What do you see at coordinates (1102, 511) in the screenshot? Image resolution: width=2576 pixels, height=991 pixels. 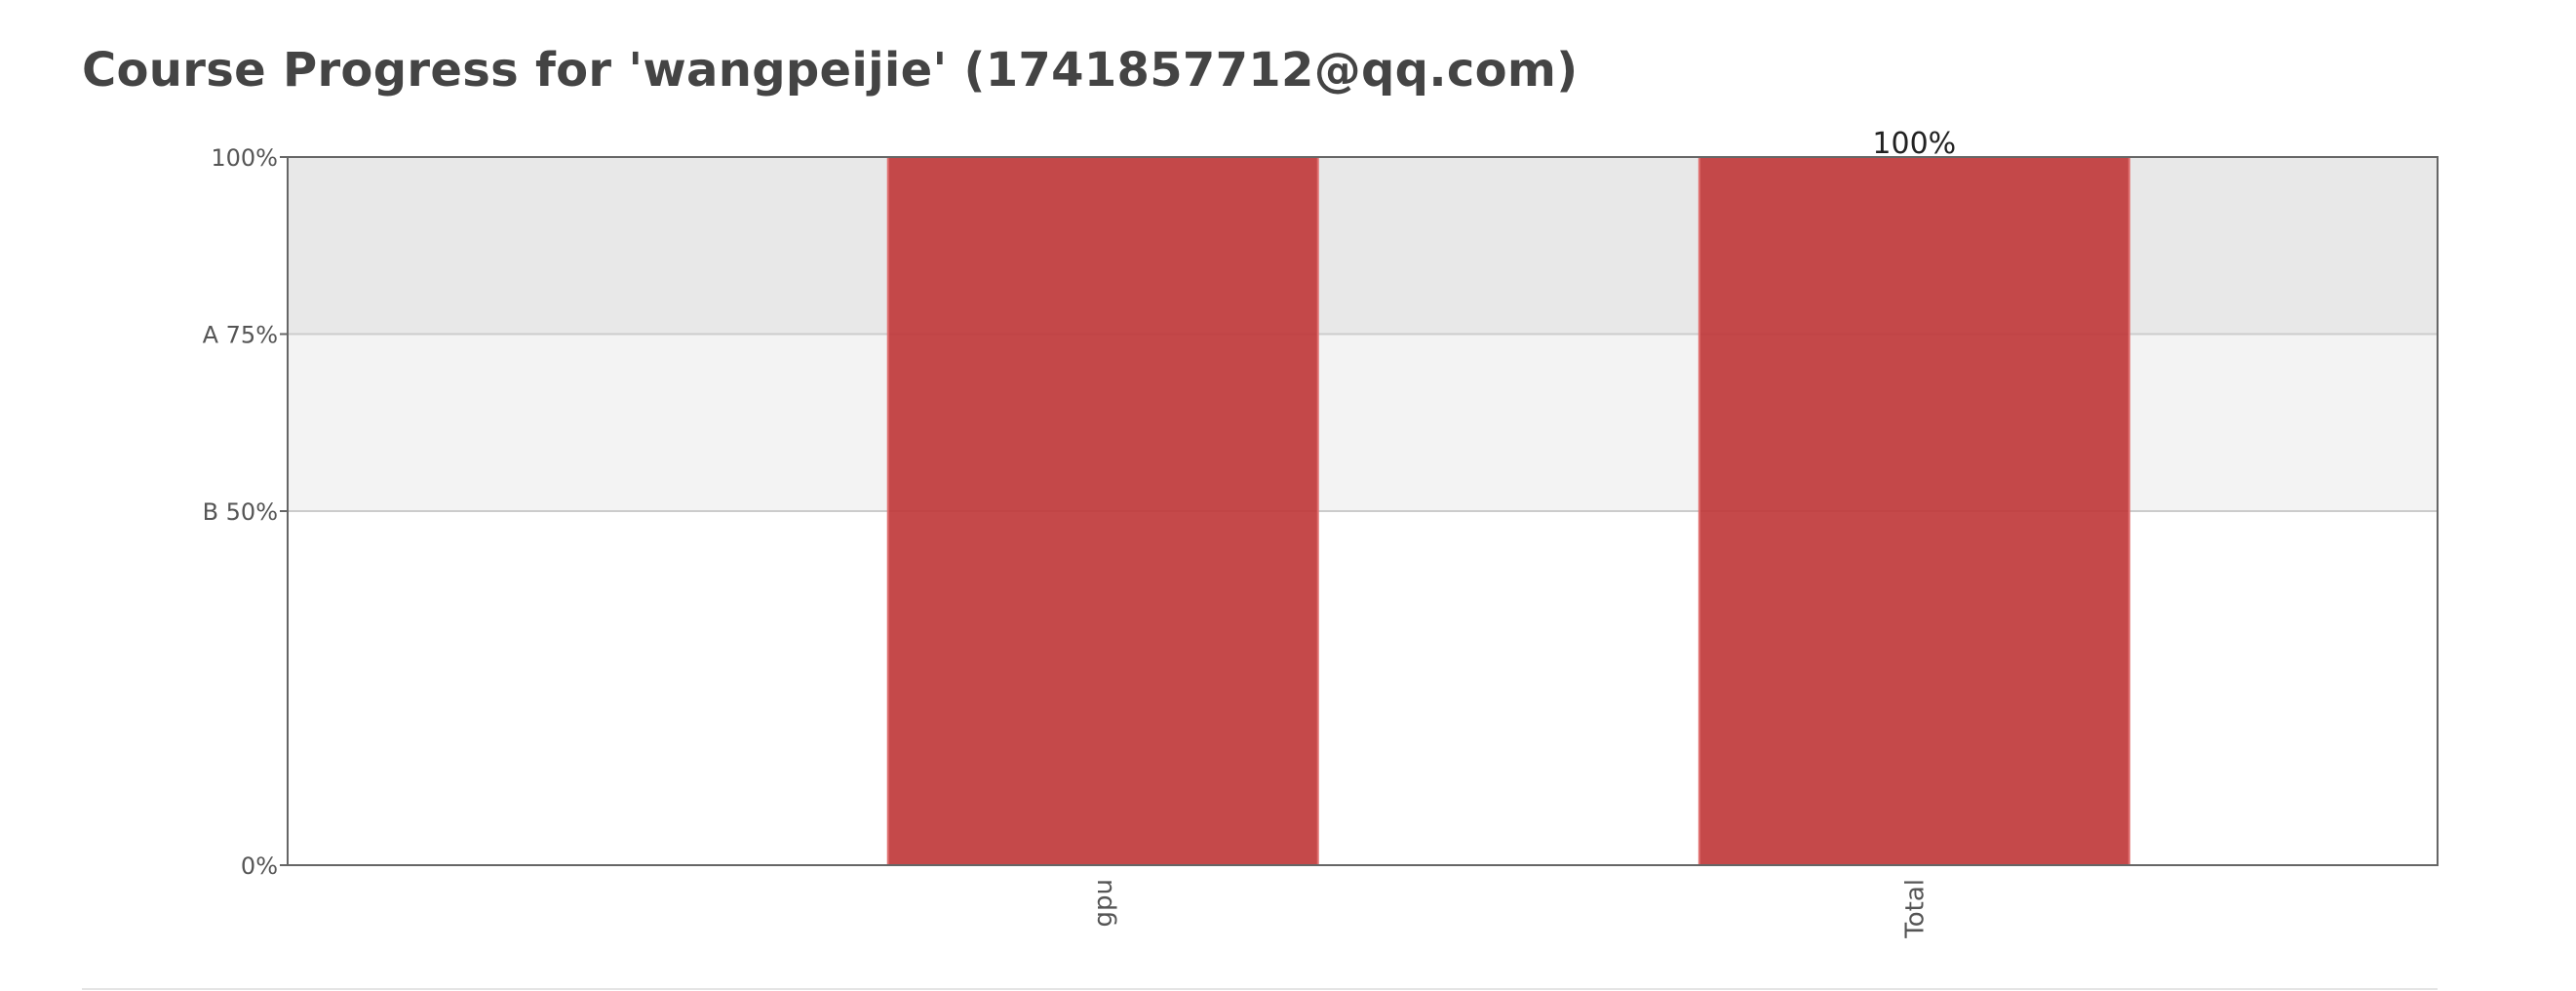 I see `bar-gpu` at bounding box center [1102, 511].